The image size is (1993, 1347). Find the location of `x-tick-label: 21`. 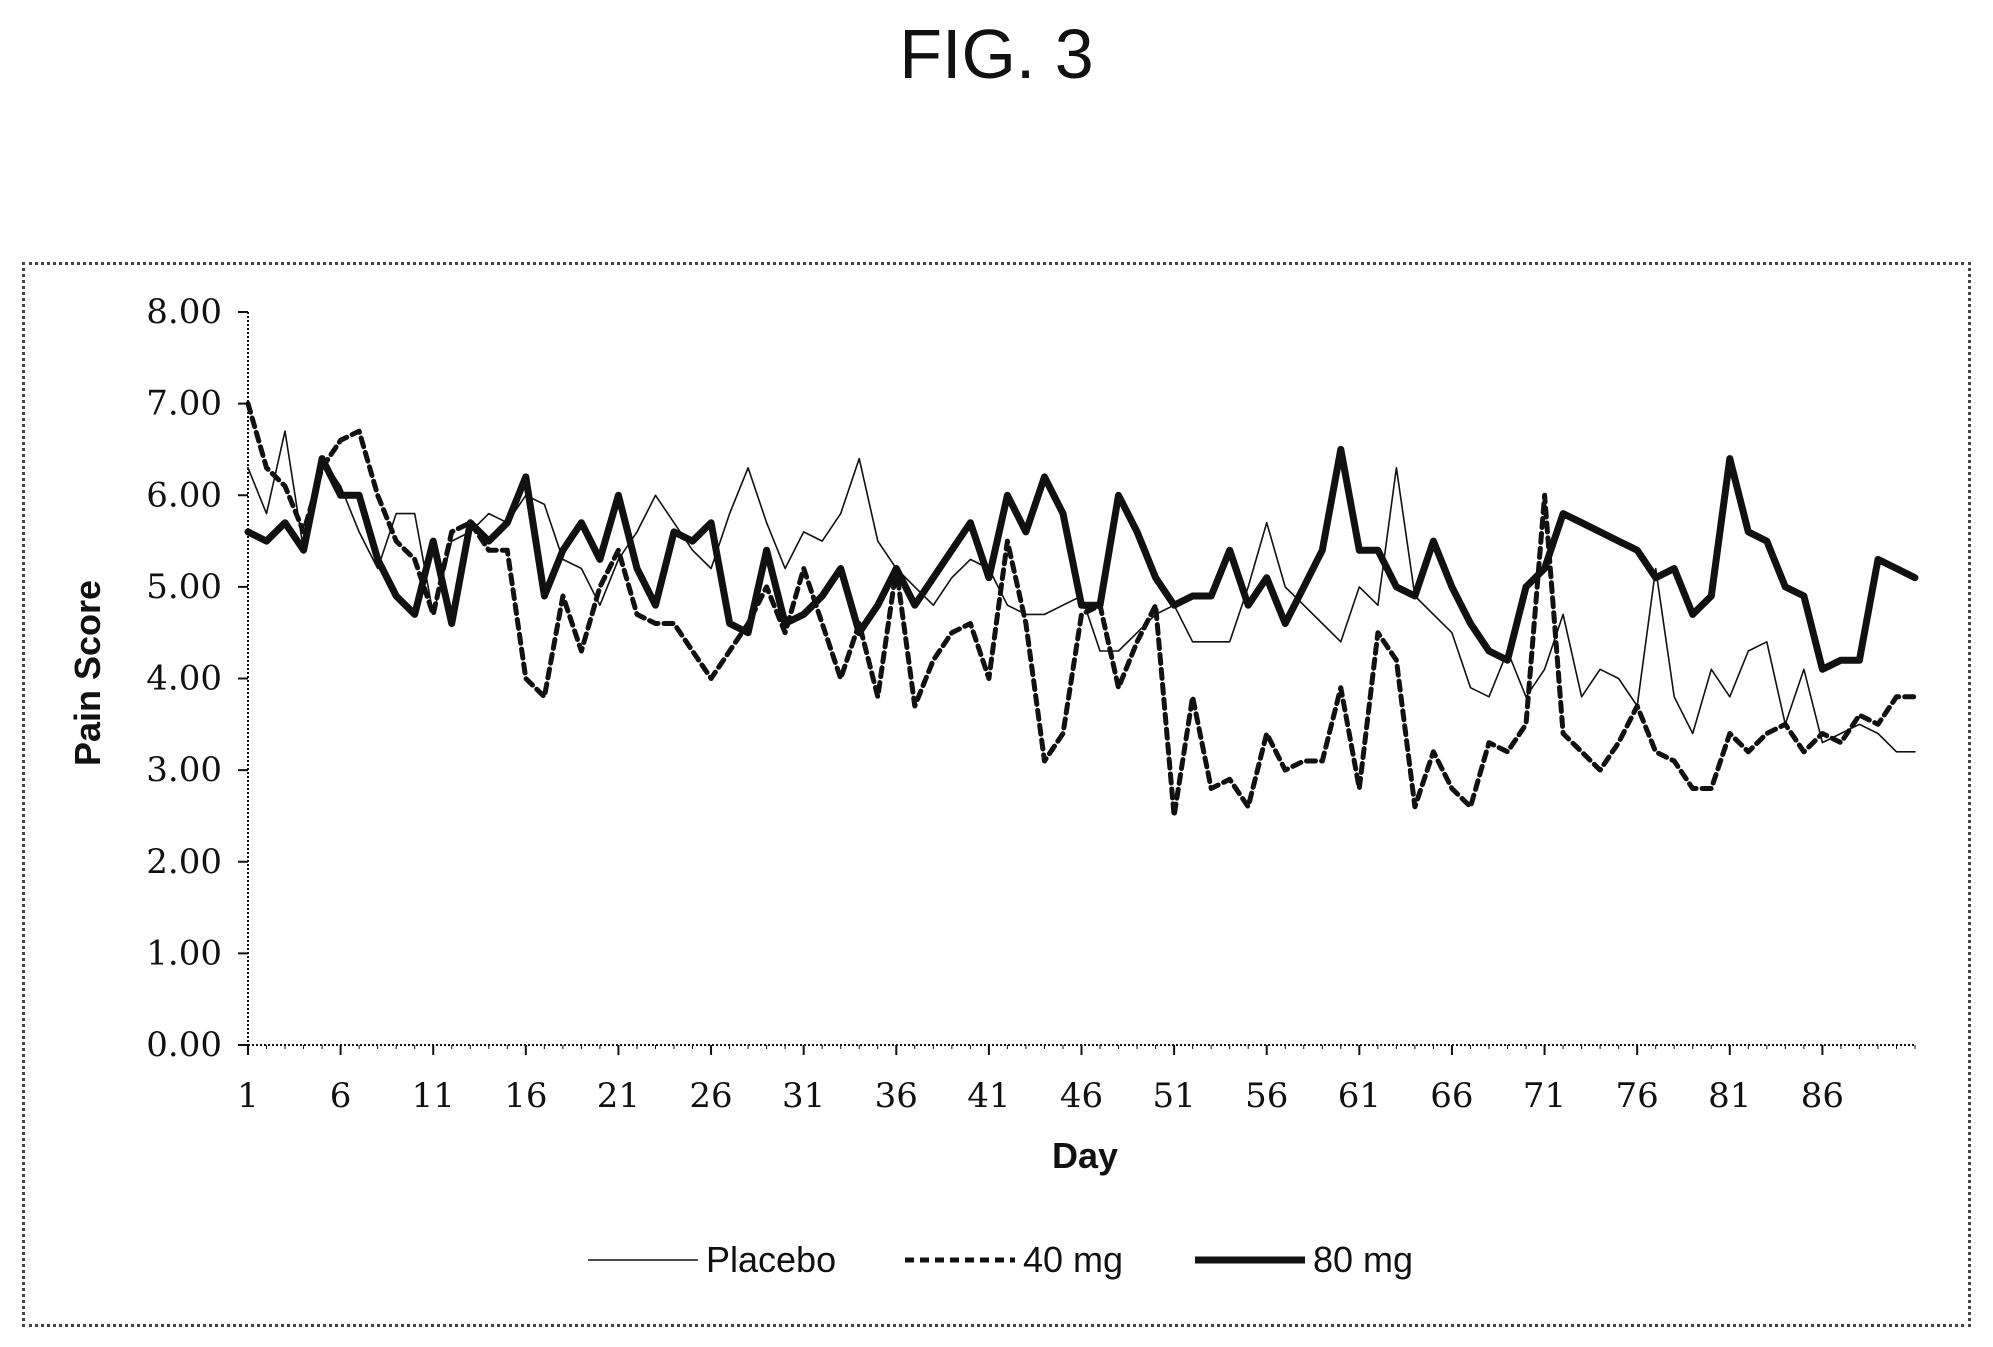

x-tick-label: 21 is located at coordinates (618, 1096).